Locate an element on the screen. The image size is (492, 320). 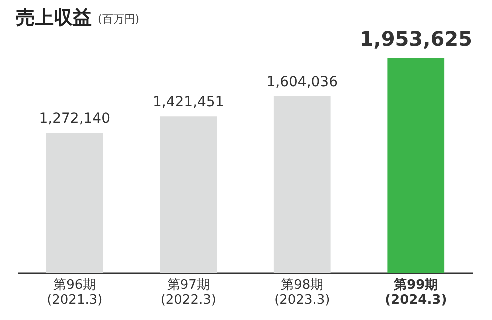
data-label: 1,953,625 is located at coordinates (416, 39).